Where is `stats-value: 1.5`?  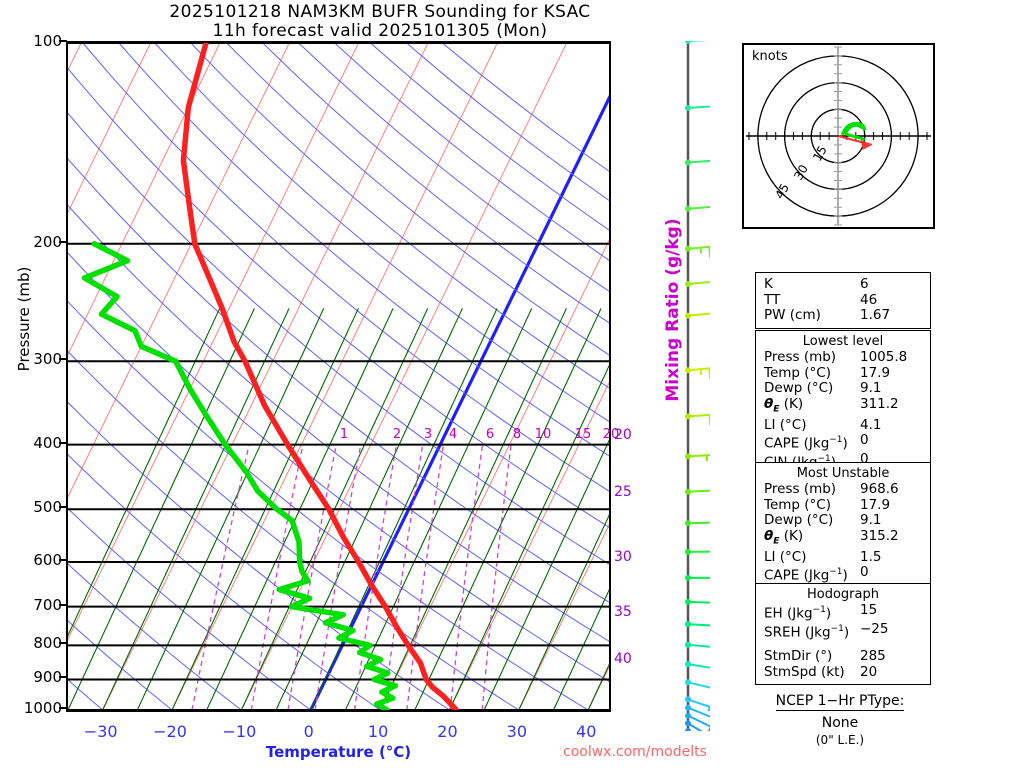 stats-value: 1.5 is located at coordinates (871, 556).